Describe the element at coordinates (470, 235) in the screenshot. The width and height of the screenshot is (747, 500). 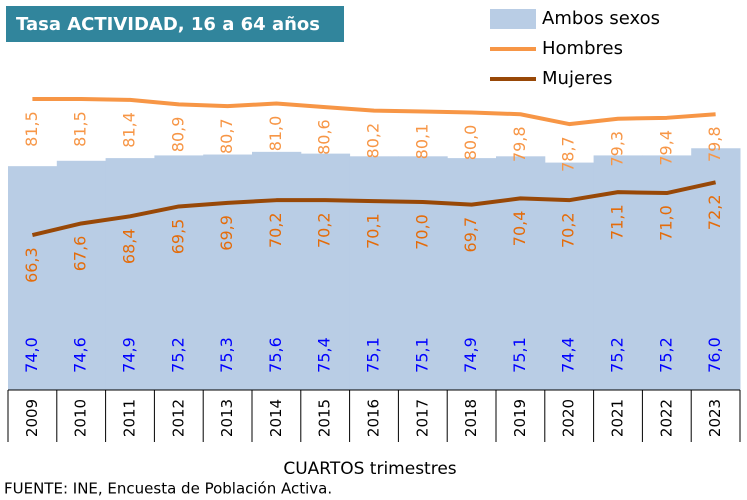
I see `data-label: 69,7` at that location.